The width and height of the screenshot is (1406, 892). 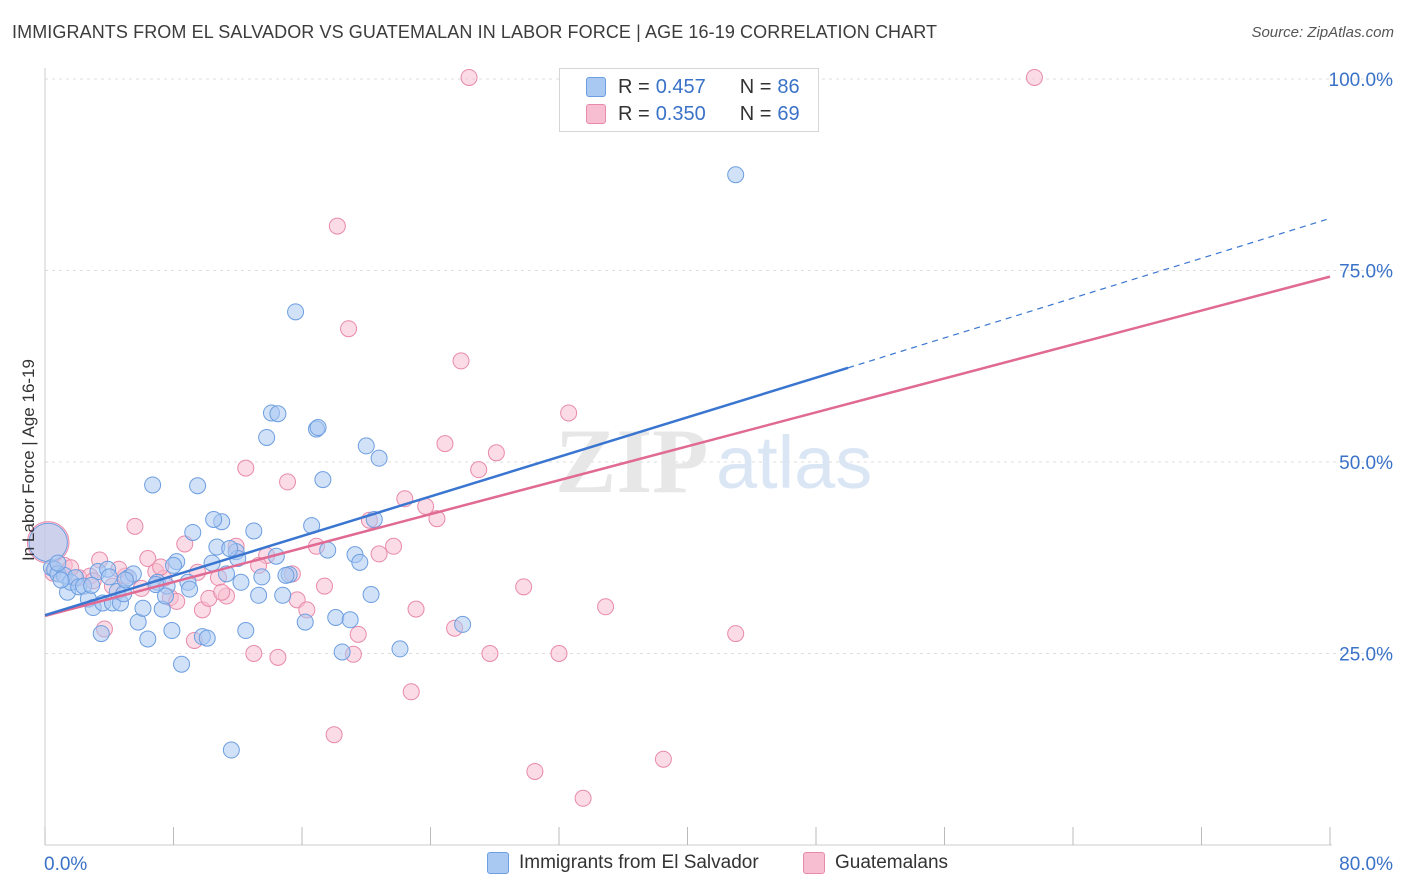 What do you see at coordinates (498, 863) in the screenshot?
I see `bottom-legend-swatch-blue` at bounding box center [498, 863].